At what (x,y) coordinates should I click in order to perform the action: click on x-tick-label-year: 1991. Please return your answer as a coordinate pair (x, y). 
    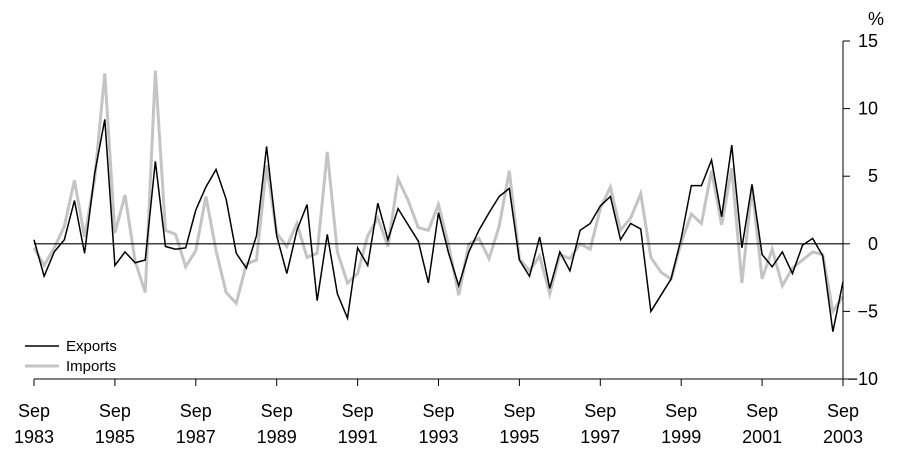
    Looking at the image, I should click on (358, 437).